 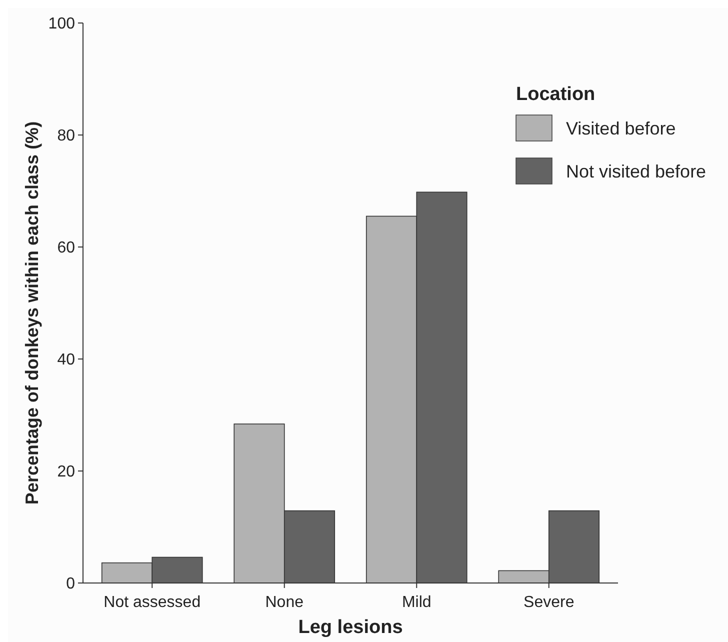 What do you see at coordinates (62, 24) in the screenshot?
I see `y-tick-label: 100` at bounding box center [62, 24].